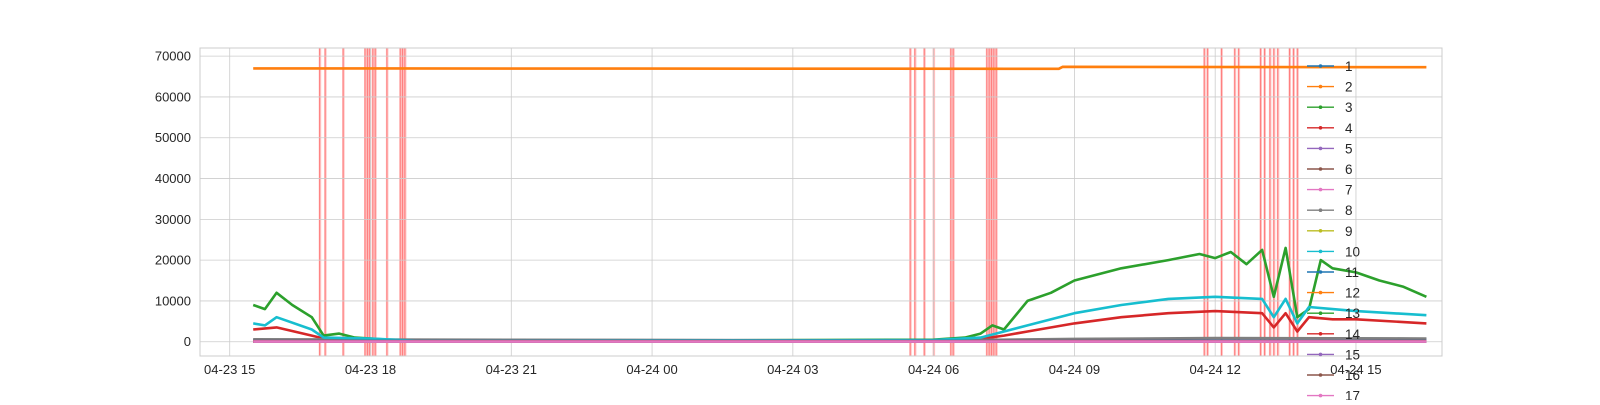 This screenshot has width=1600, height=405. Describe the element at coordinates (1349, 107) in the screenshot. I see `legend-label-3: 3` at that location.